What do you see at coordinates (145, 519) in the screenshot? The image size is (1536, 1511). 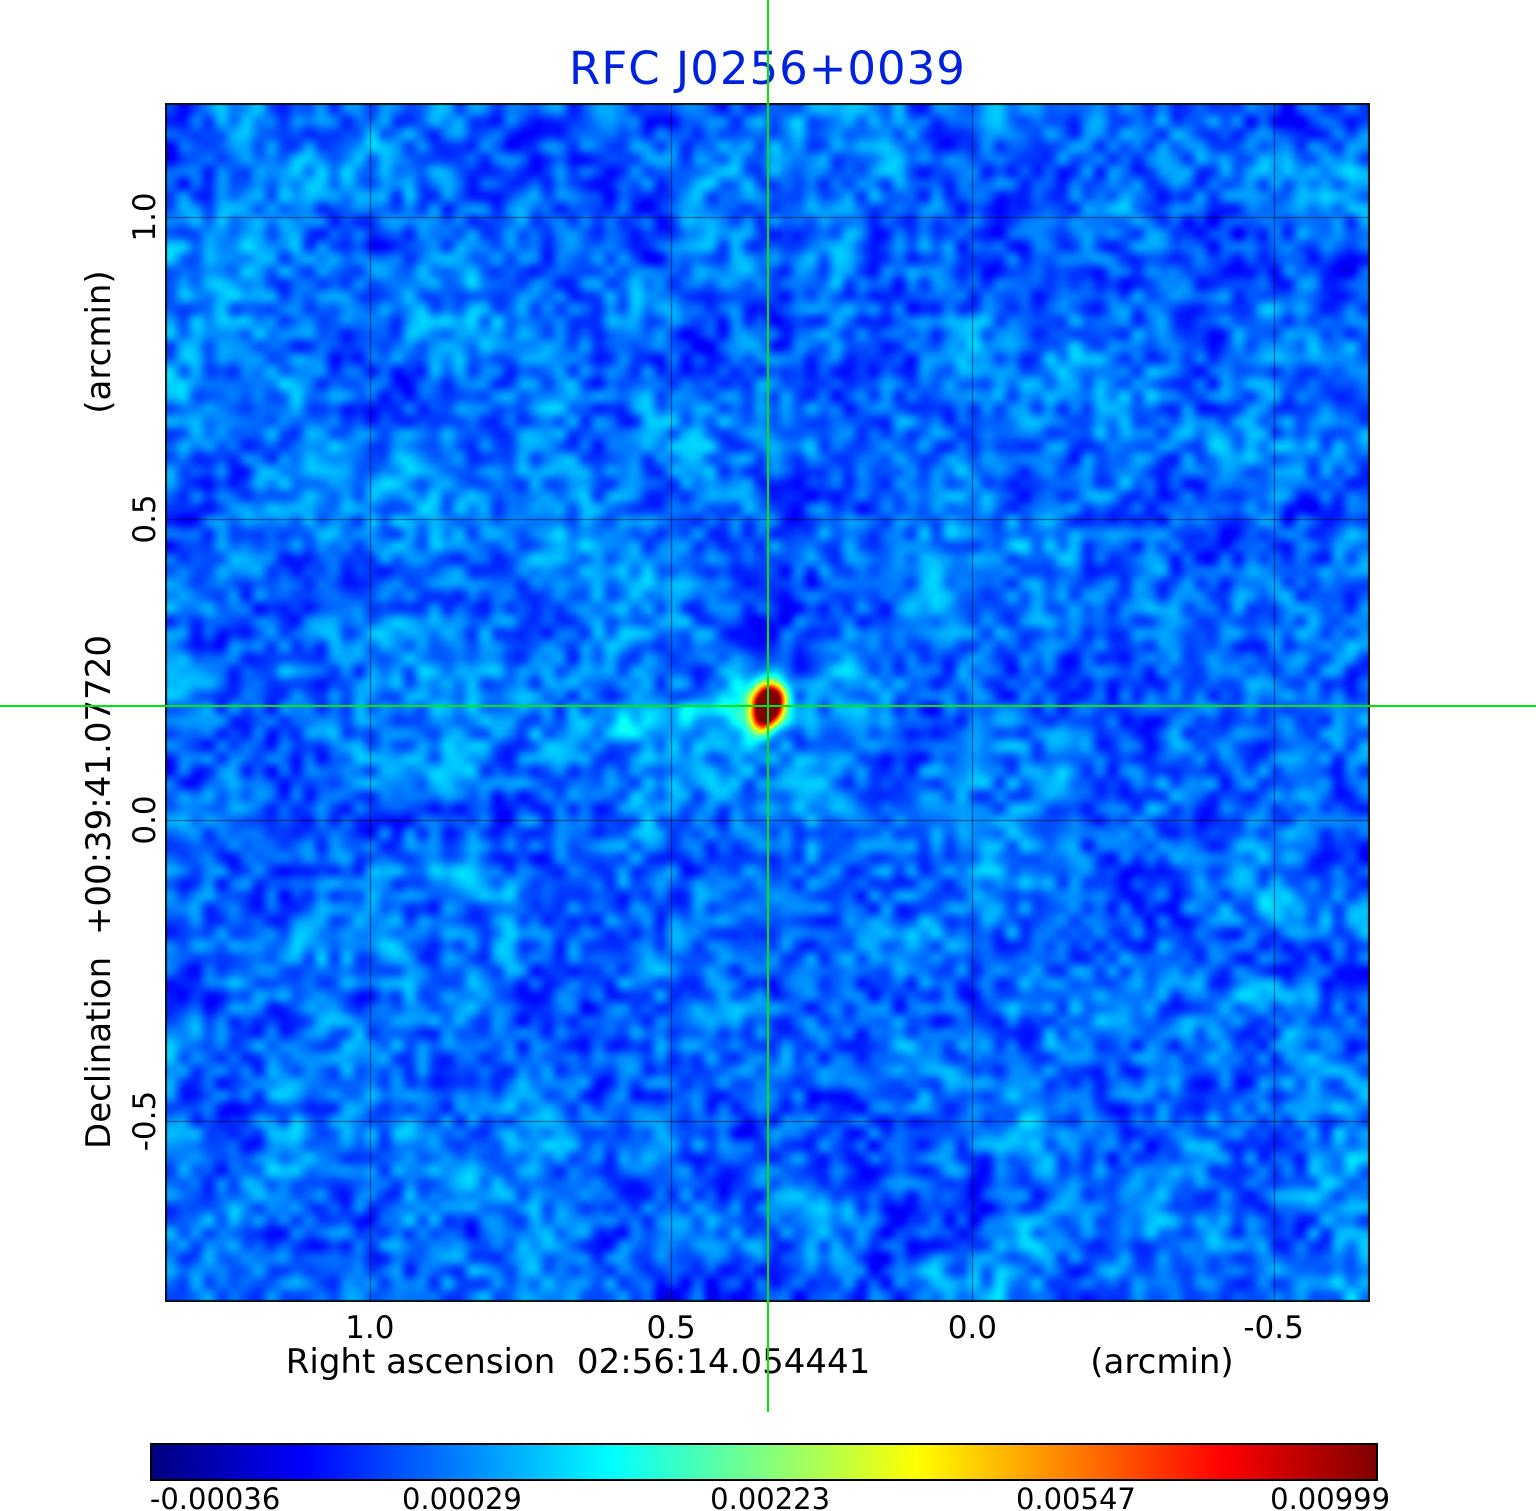 I see `y-tick-label: 0.5` at bounding box center [145, 519].